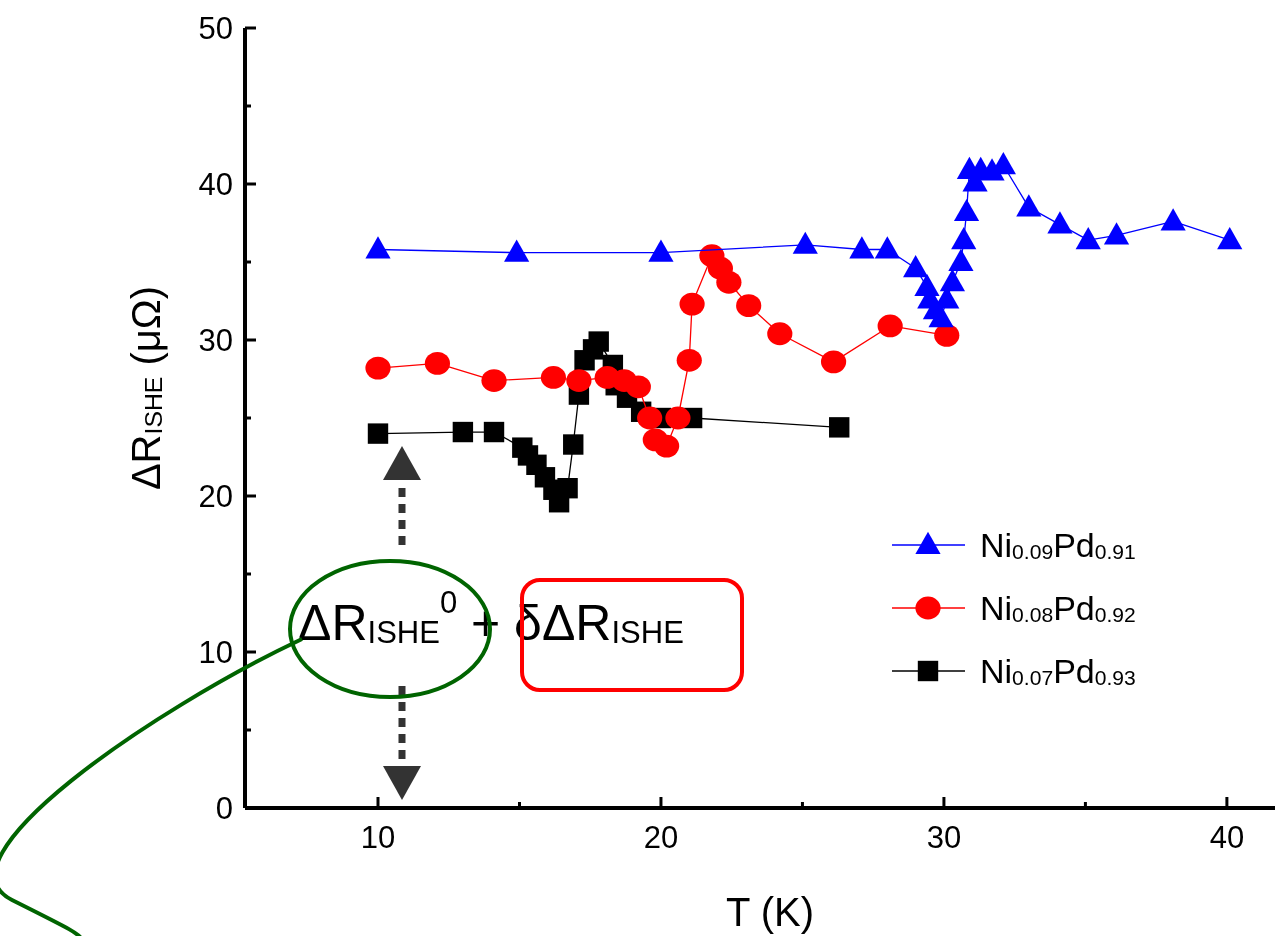  What do you see at coordinates (215, 184) in the screenshot?
I see `y-tick-label: 40` at bounding box center [215, 184].